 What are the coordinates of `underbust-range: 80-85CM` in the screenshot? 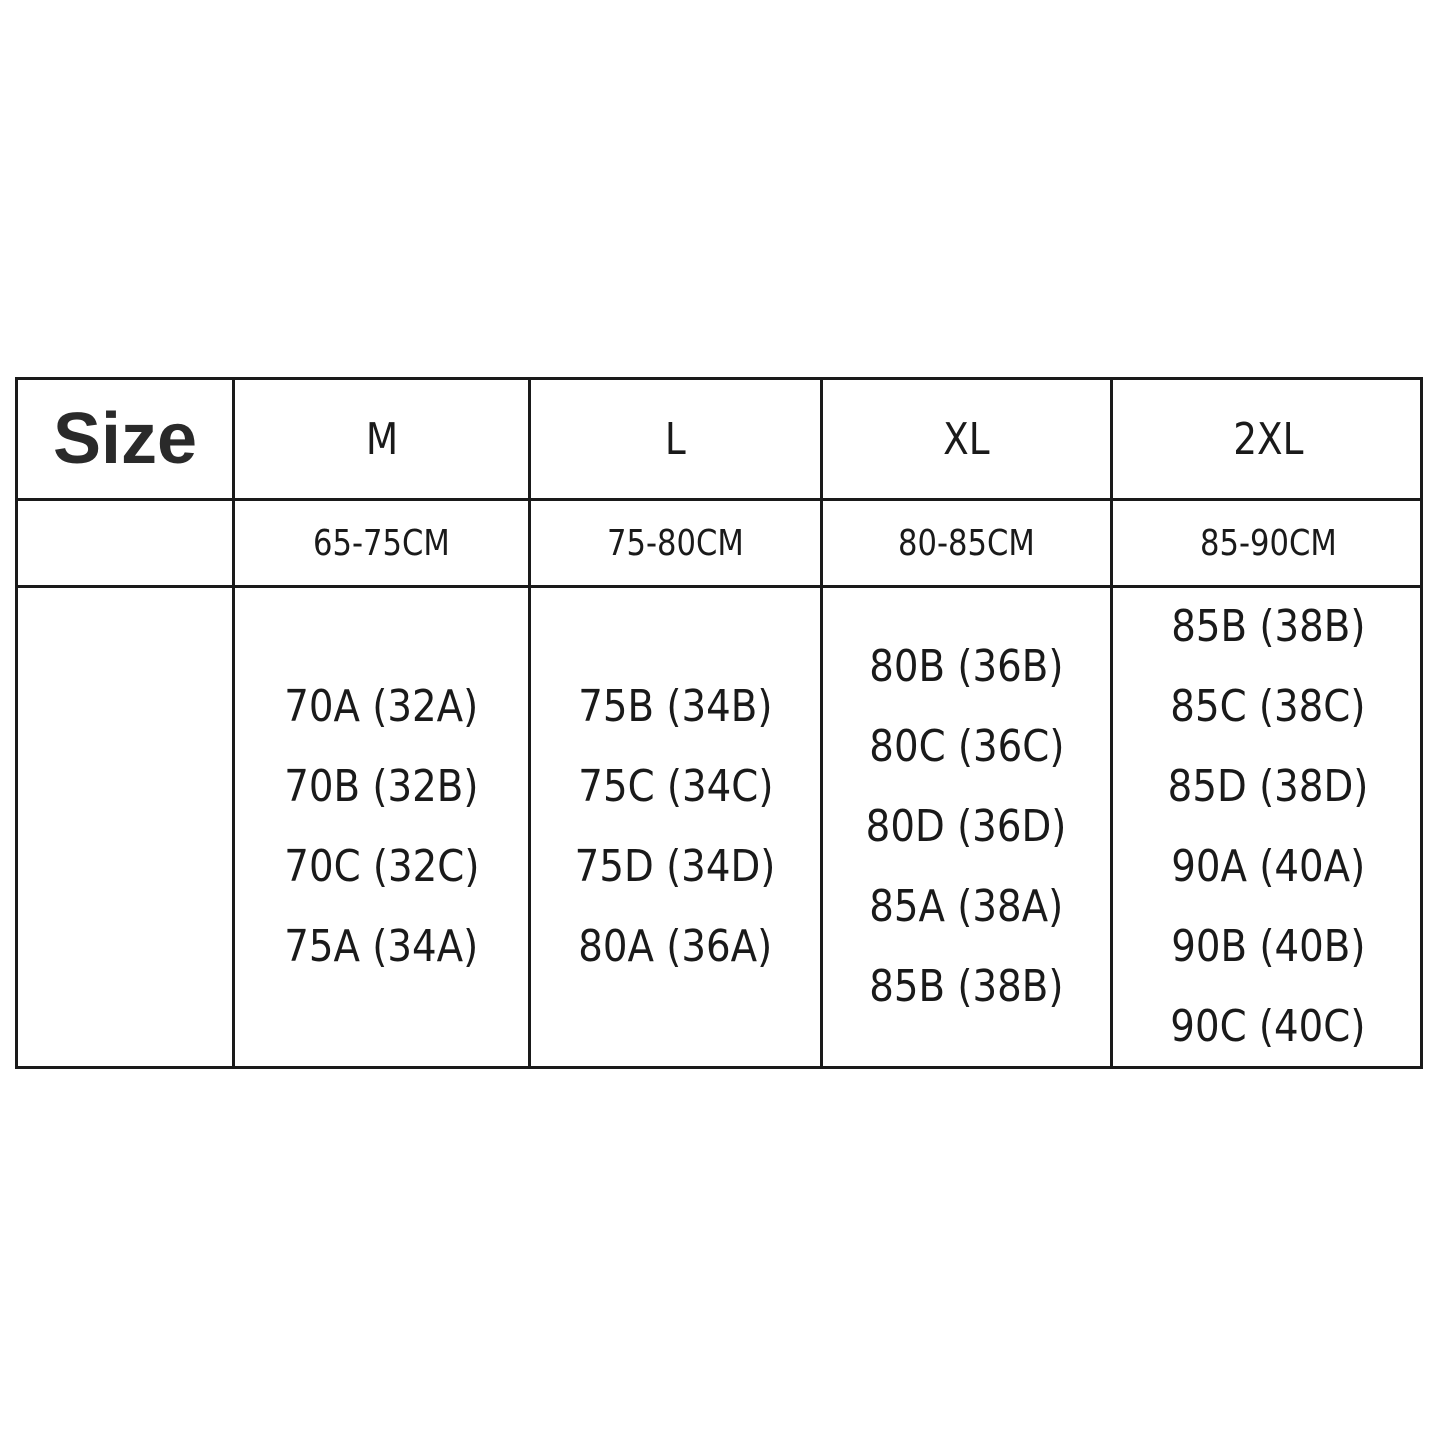 It's located at (966, 543).